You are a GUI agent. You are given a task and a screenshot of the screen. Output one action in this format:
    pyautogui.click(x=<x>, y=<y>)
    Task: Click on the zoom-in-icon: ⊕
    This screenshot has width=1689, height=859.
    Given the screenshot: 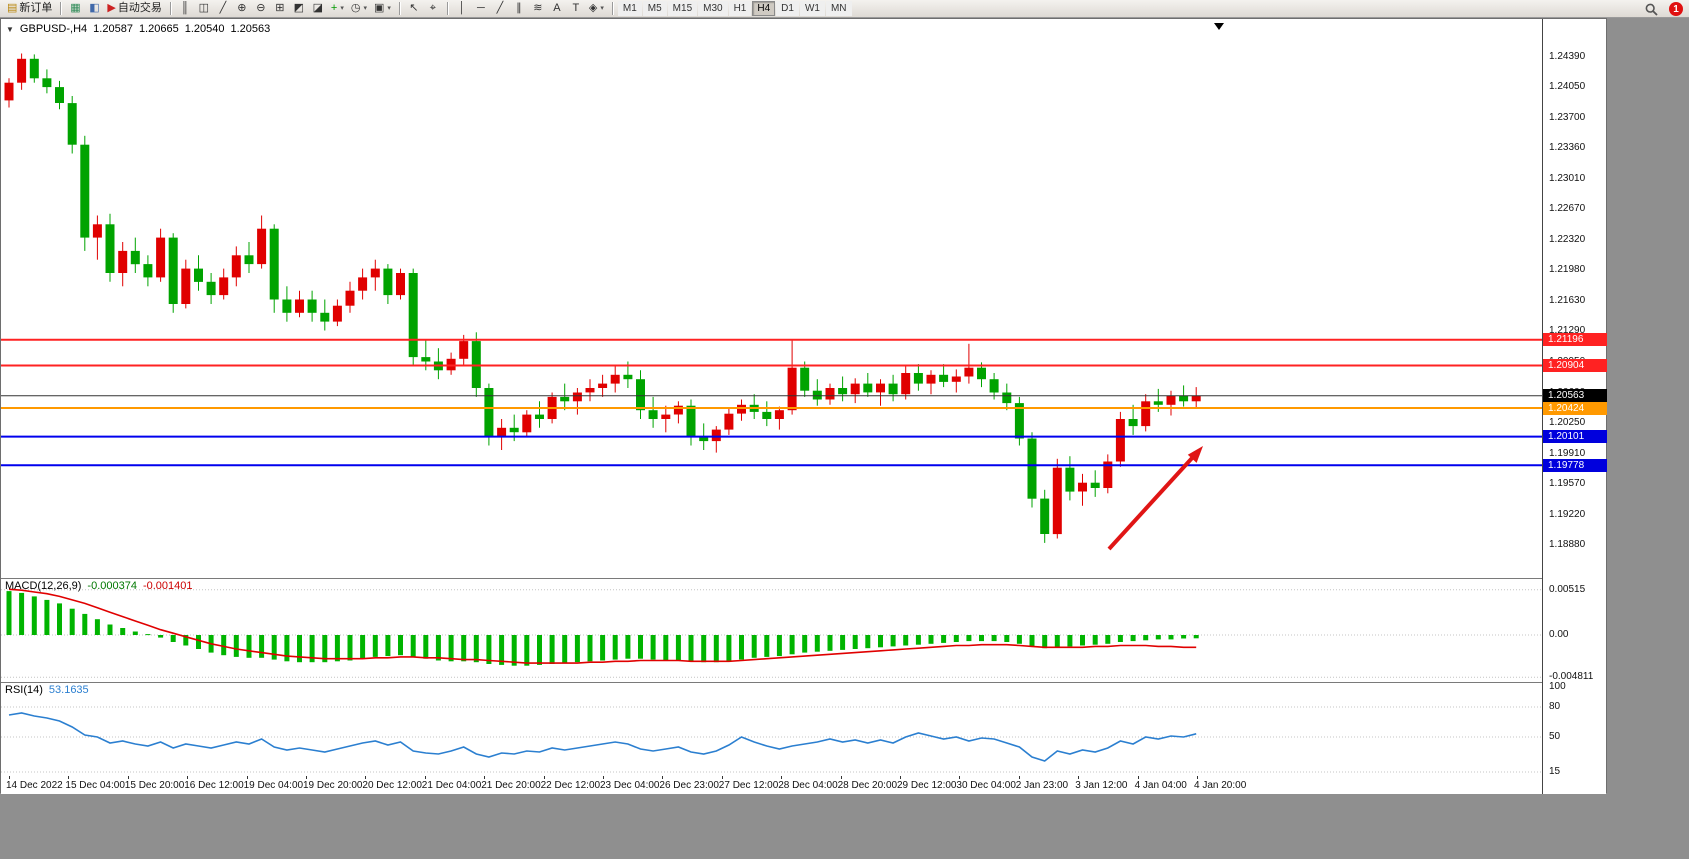 What is the action you would take?
    pyautogui.click(x=242, y=8)
    